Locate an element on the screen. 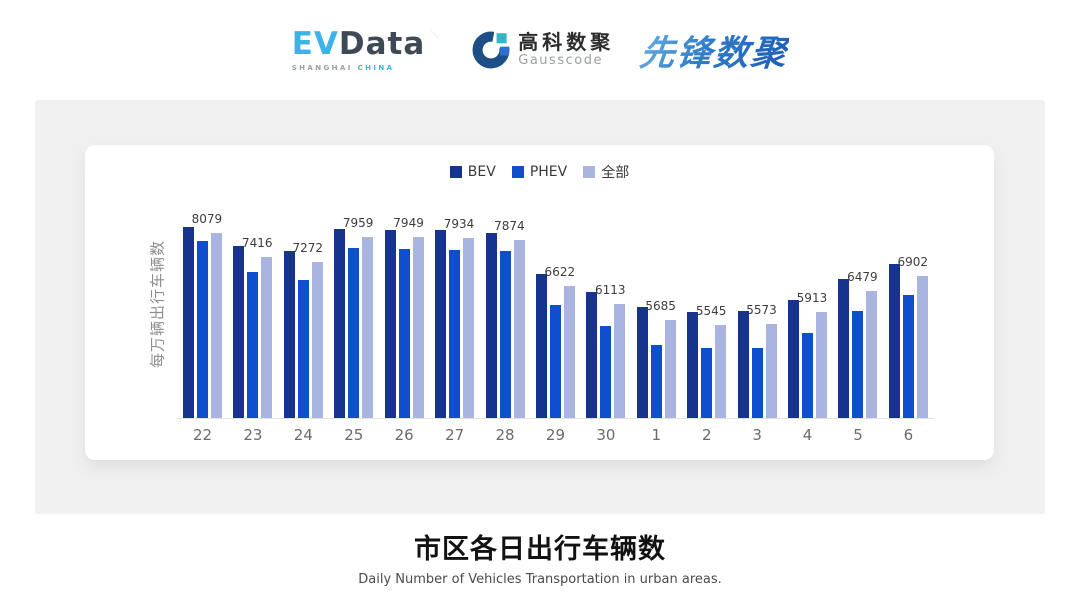 The height and width of the screenshot is (608, 1080). bar-value-label: 7949 is located at coordinates (408, 223).